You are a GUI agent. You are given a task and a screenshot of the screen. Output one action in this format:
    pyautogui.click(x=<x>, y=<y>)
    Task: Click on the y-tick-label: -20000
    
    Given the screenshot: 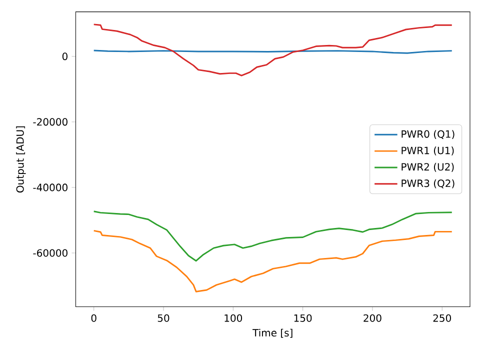 What is the action you would take?
    pyautogui.click(x=50, y=122)
    